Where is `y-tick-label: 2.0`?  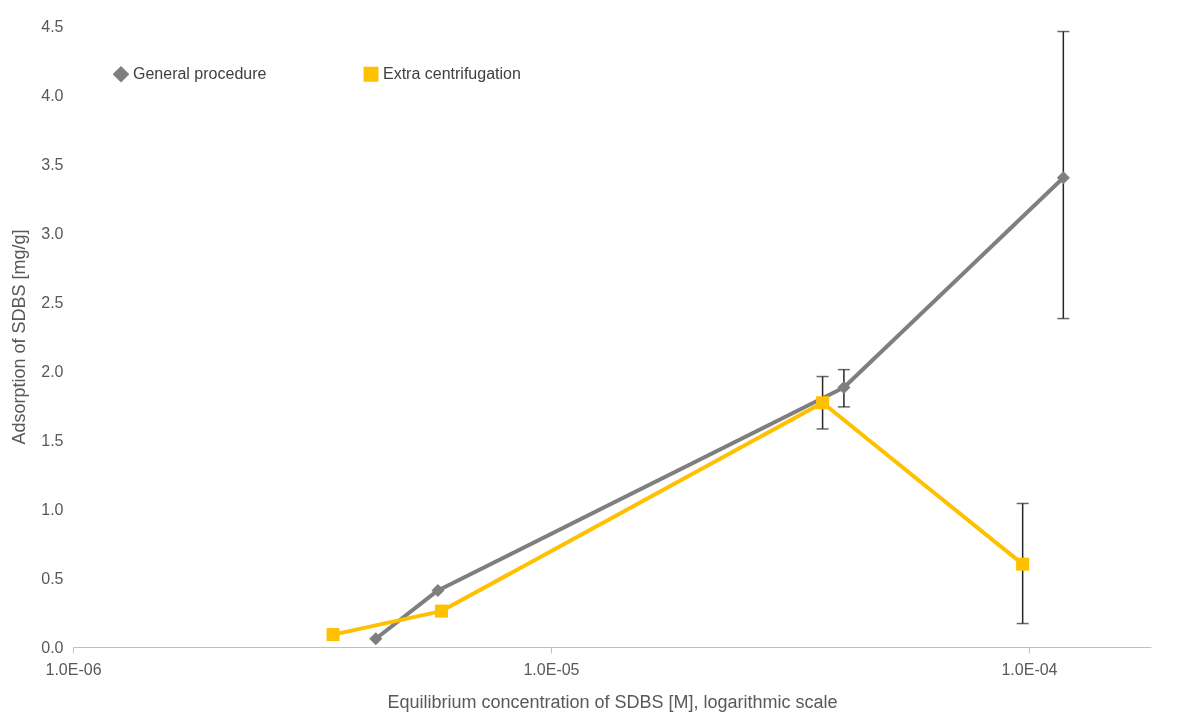 y-tick-label: 2.0 is located at coordinates (52, 371).